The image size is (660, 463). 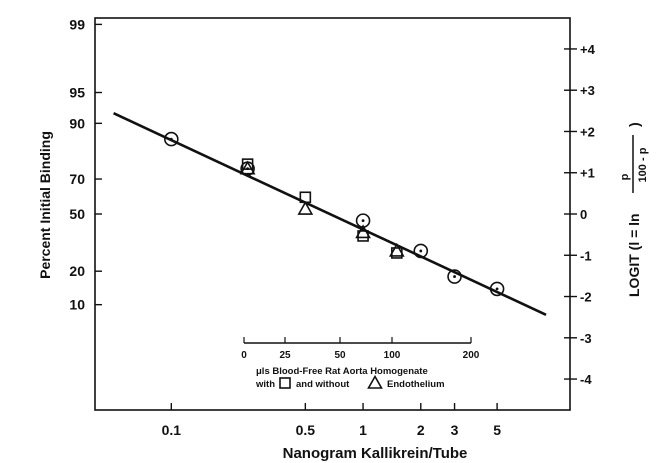 What do you see at coordinates (588, 49) in the screenshot?
I see `y2-tick-label: +4` at bounding box center [588, 49].